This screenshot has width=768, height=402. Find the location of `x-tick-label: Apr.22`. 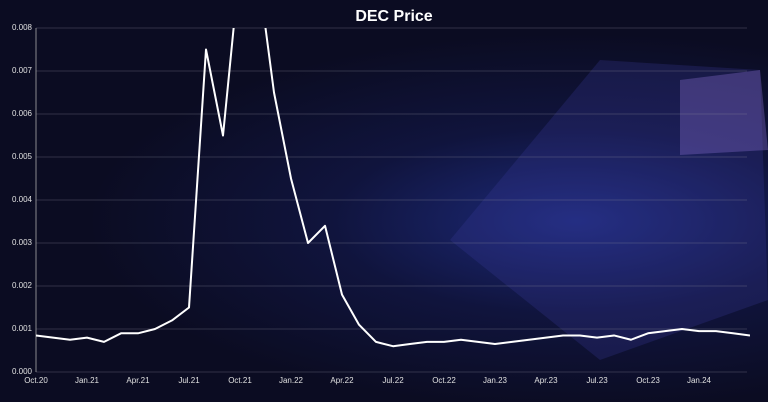

x-tick-label: Apr.22 is located at coordinates (342, 380).